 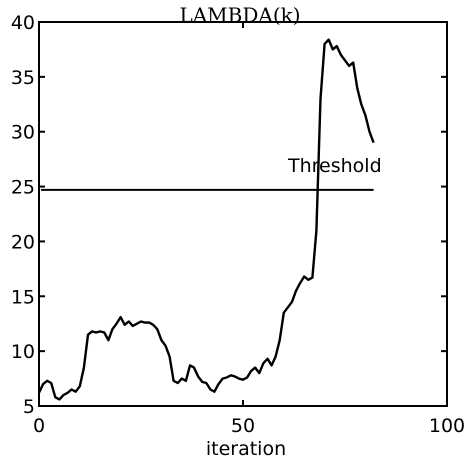 What do you see at coordinates (23, 297) in the screenshot?
I see `y-tick-label: 15` at bounding box center [23, 297].